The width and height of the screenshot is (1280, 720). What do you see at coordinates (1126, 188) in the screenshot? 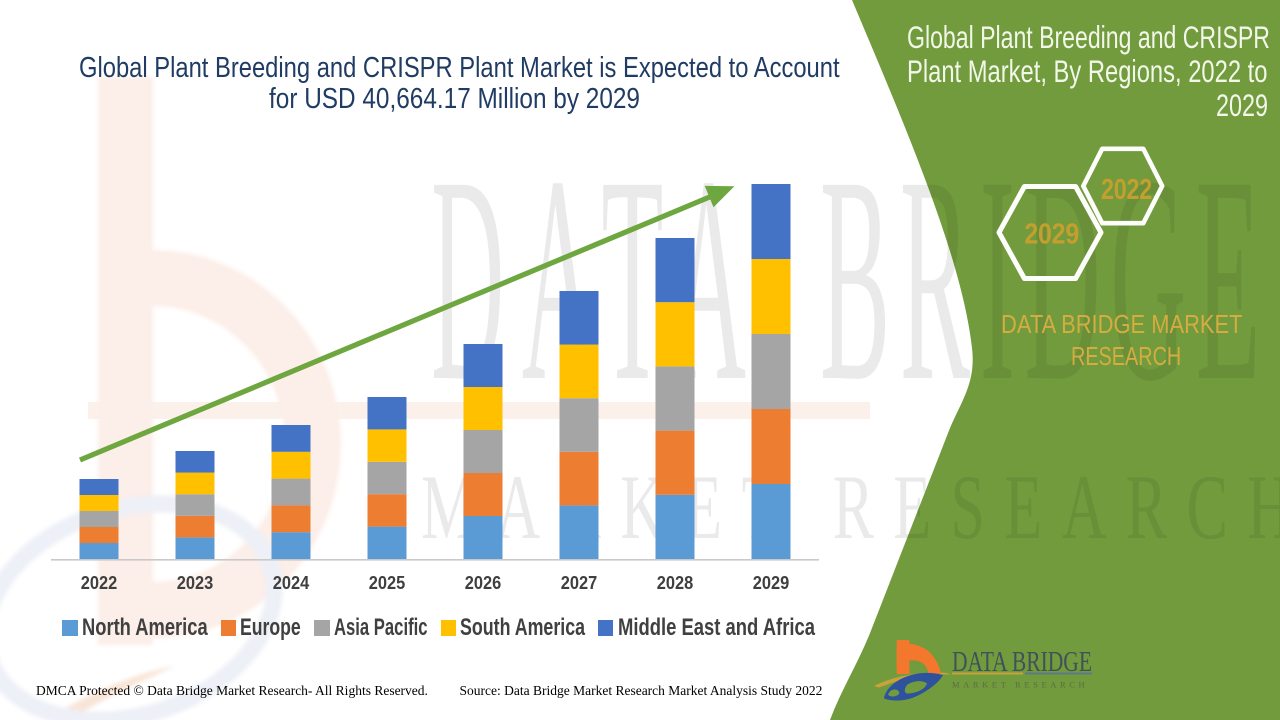
I see `svg-text: 2022` at bounding box center [1126, 188].